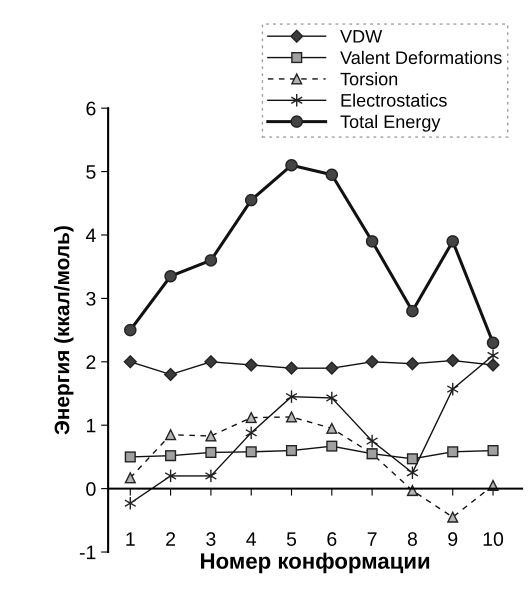  Describe the element at coordinates (171, 539) in the screenshot. I see `x-tick-label: 2` at that location.